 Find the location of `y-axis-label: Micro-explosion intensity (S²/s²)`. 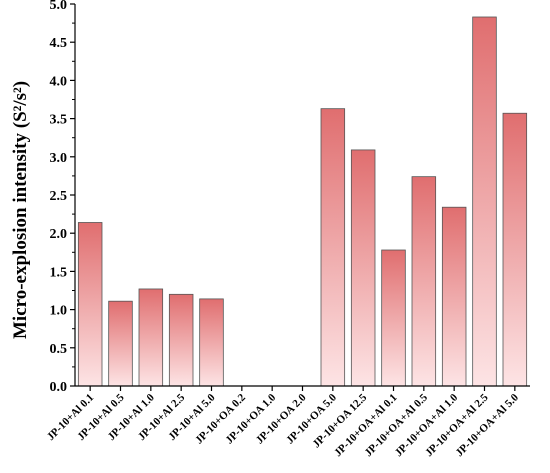

y-axis-label: Micro-explosion intensity (S²/s²) is located at coordinates (20, 210).